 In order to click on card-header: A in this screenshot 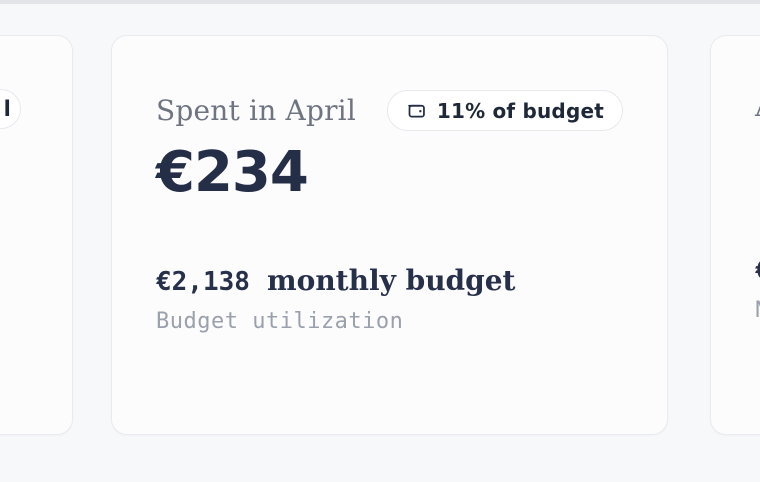, I will do `click(757, 107)`.